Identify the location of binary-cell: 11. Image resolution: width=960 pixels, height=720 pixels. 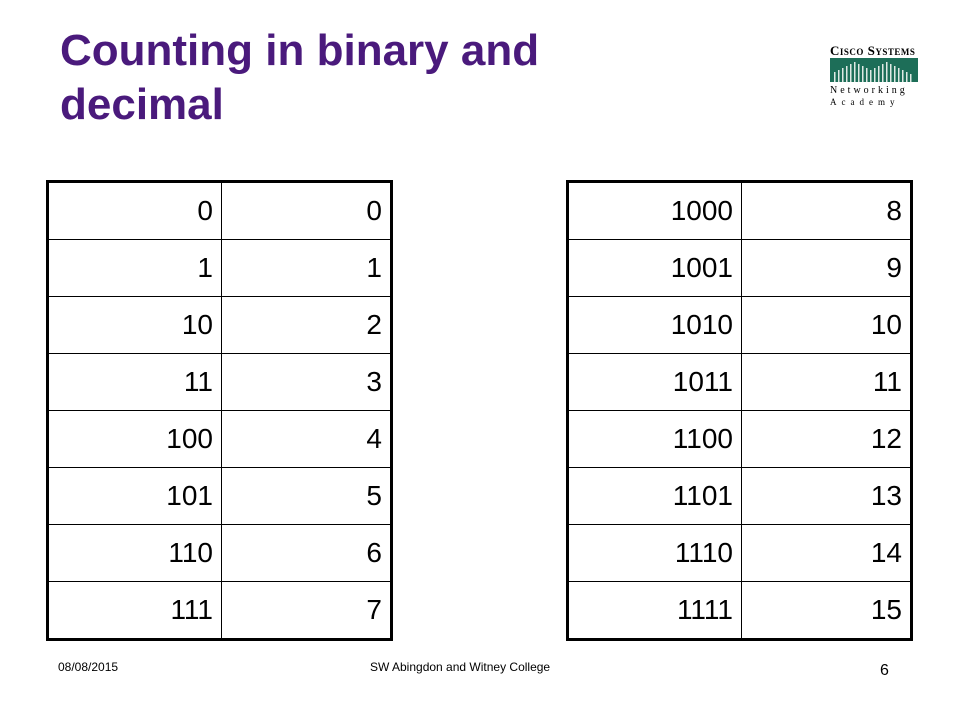
(134, 382).